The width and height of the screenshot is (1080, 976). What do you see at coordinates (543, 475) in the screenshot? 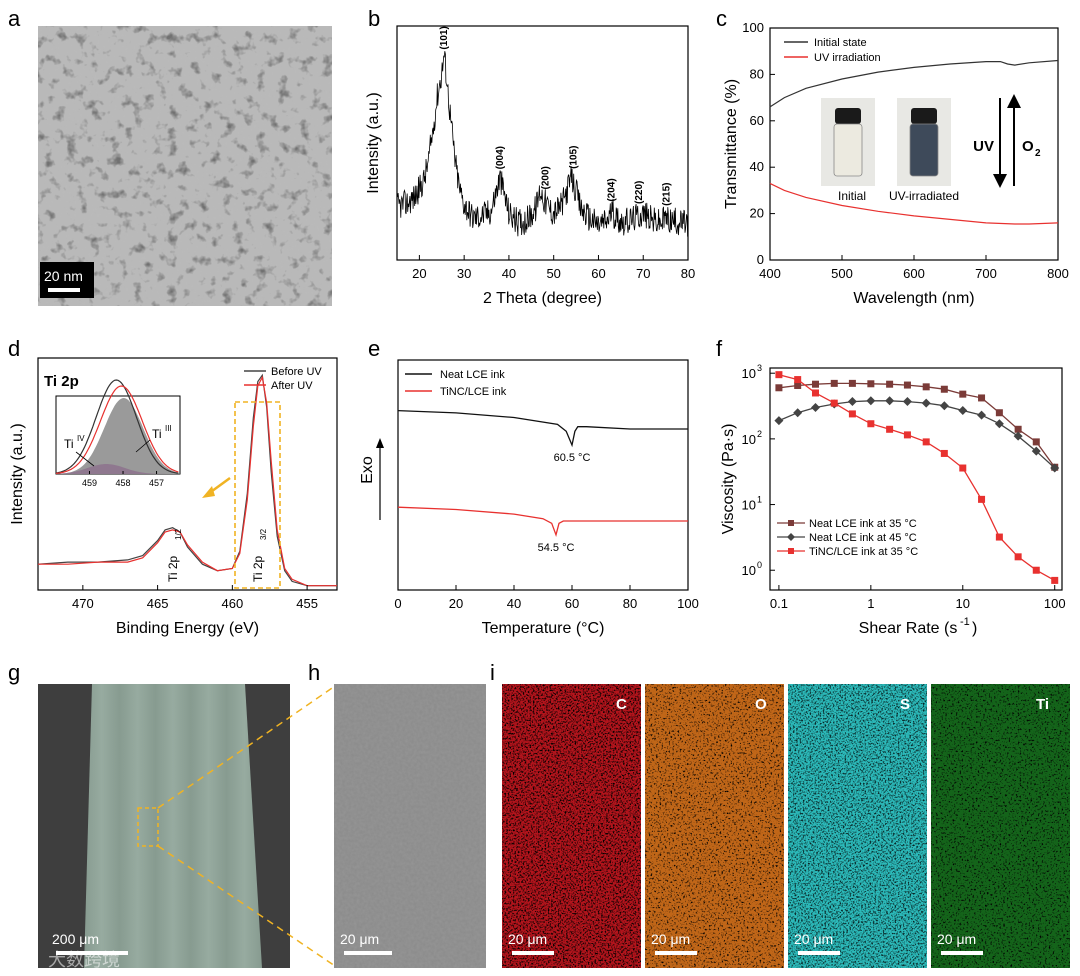
I see `dsc-frame` at bounding box center [543, 475].